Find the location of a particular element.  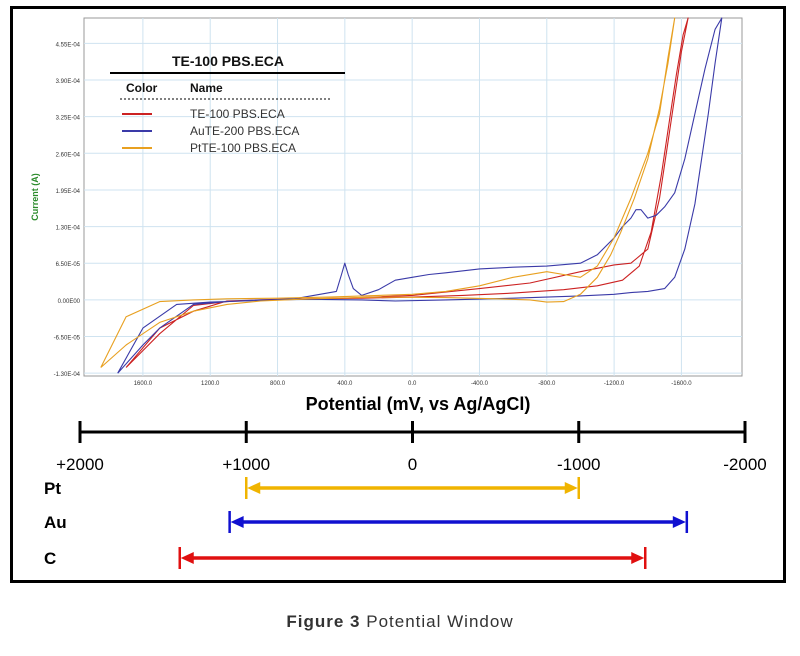

x-tick-label: -1200.0 is located at coordinates (614, 384).